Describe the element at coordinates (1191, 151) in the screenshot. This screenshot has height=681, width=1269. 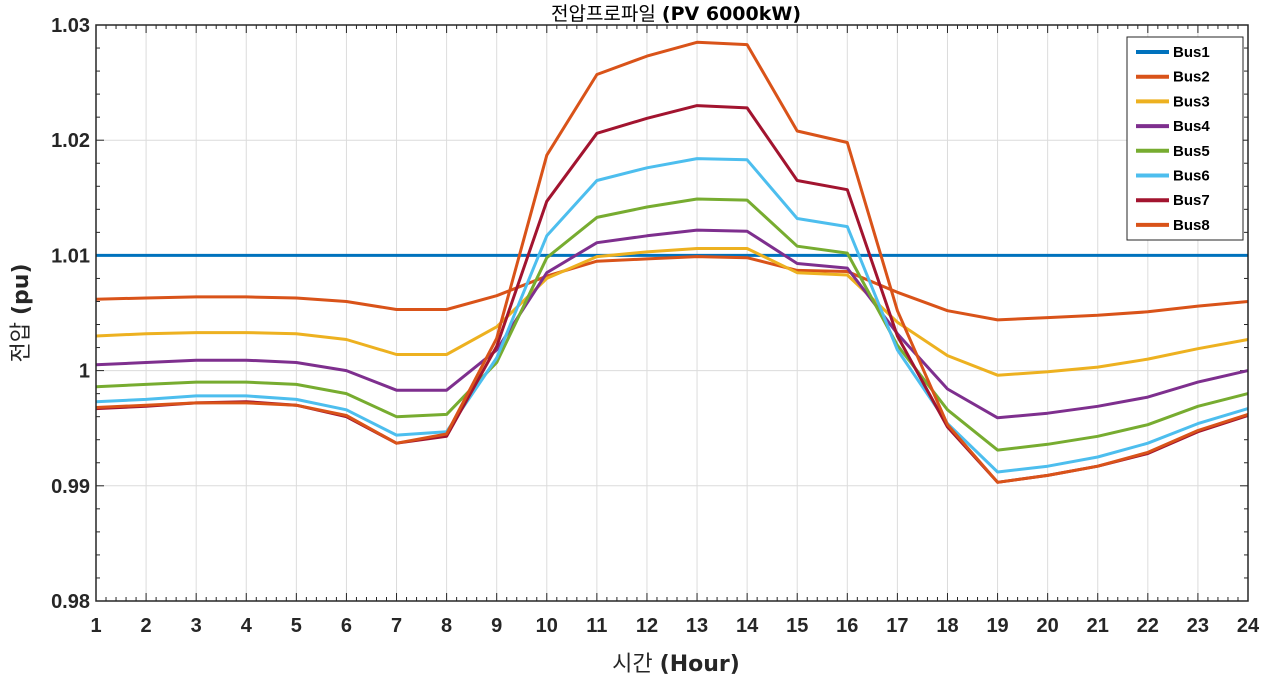
I see `legend-label-bus5: Bus5` at that location.